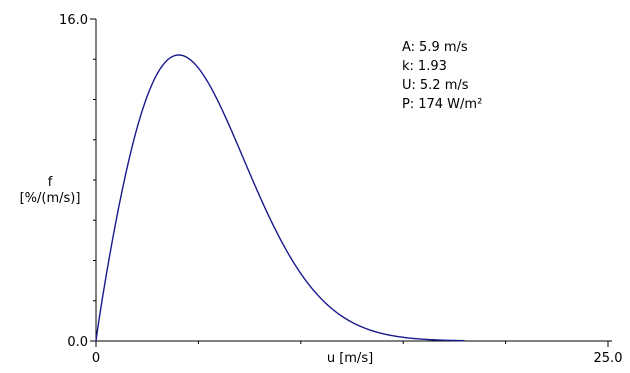 Image resolution: width=630 pixels, height=373 pixels. I want to click on param-k: k: 1.93, so click(424, 66).